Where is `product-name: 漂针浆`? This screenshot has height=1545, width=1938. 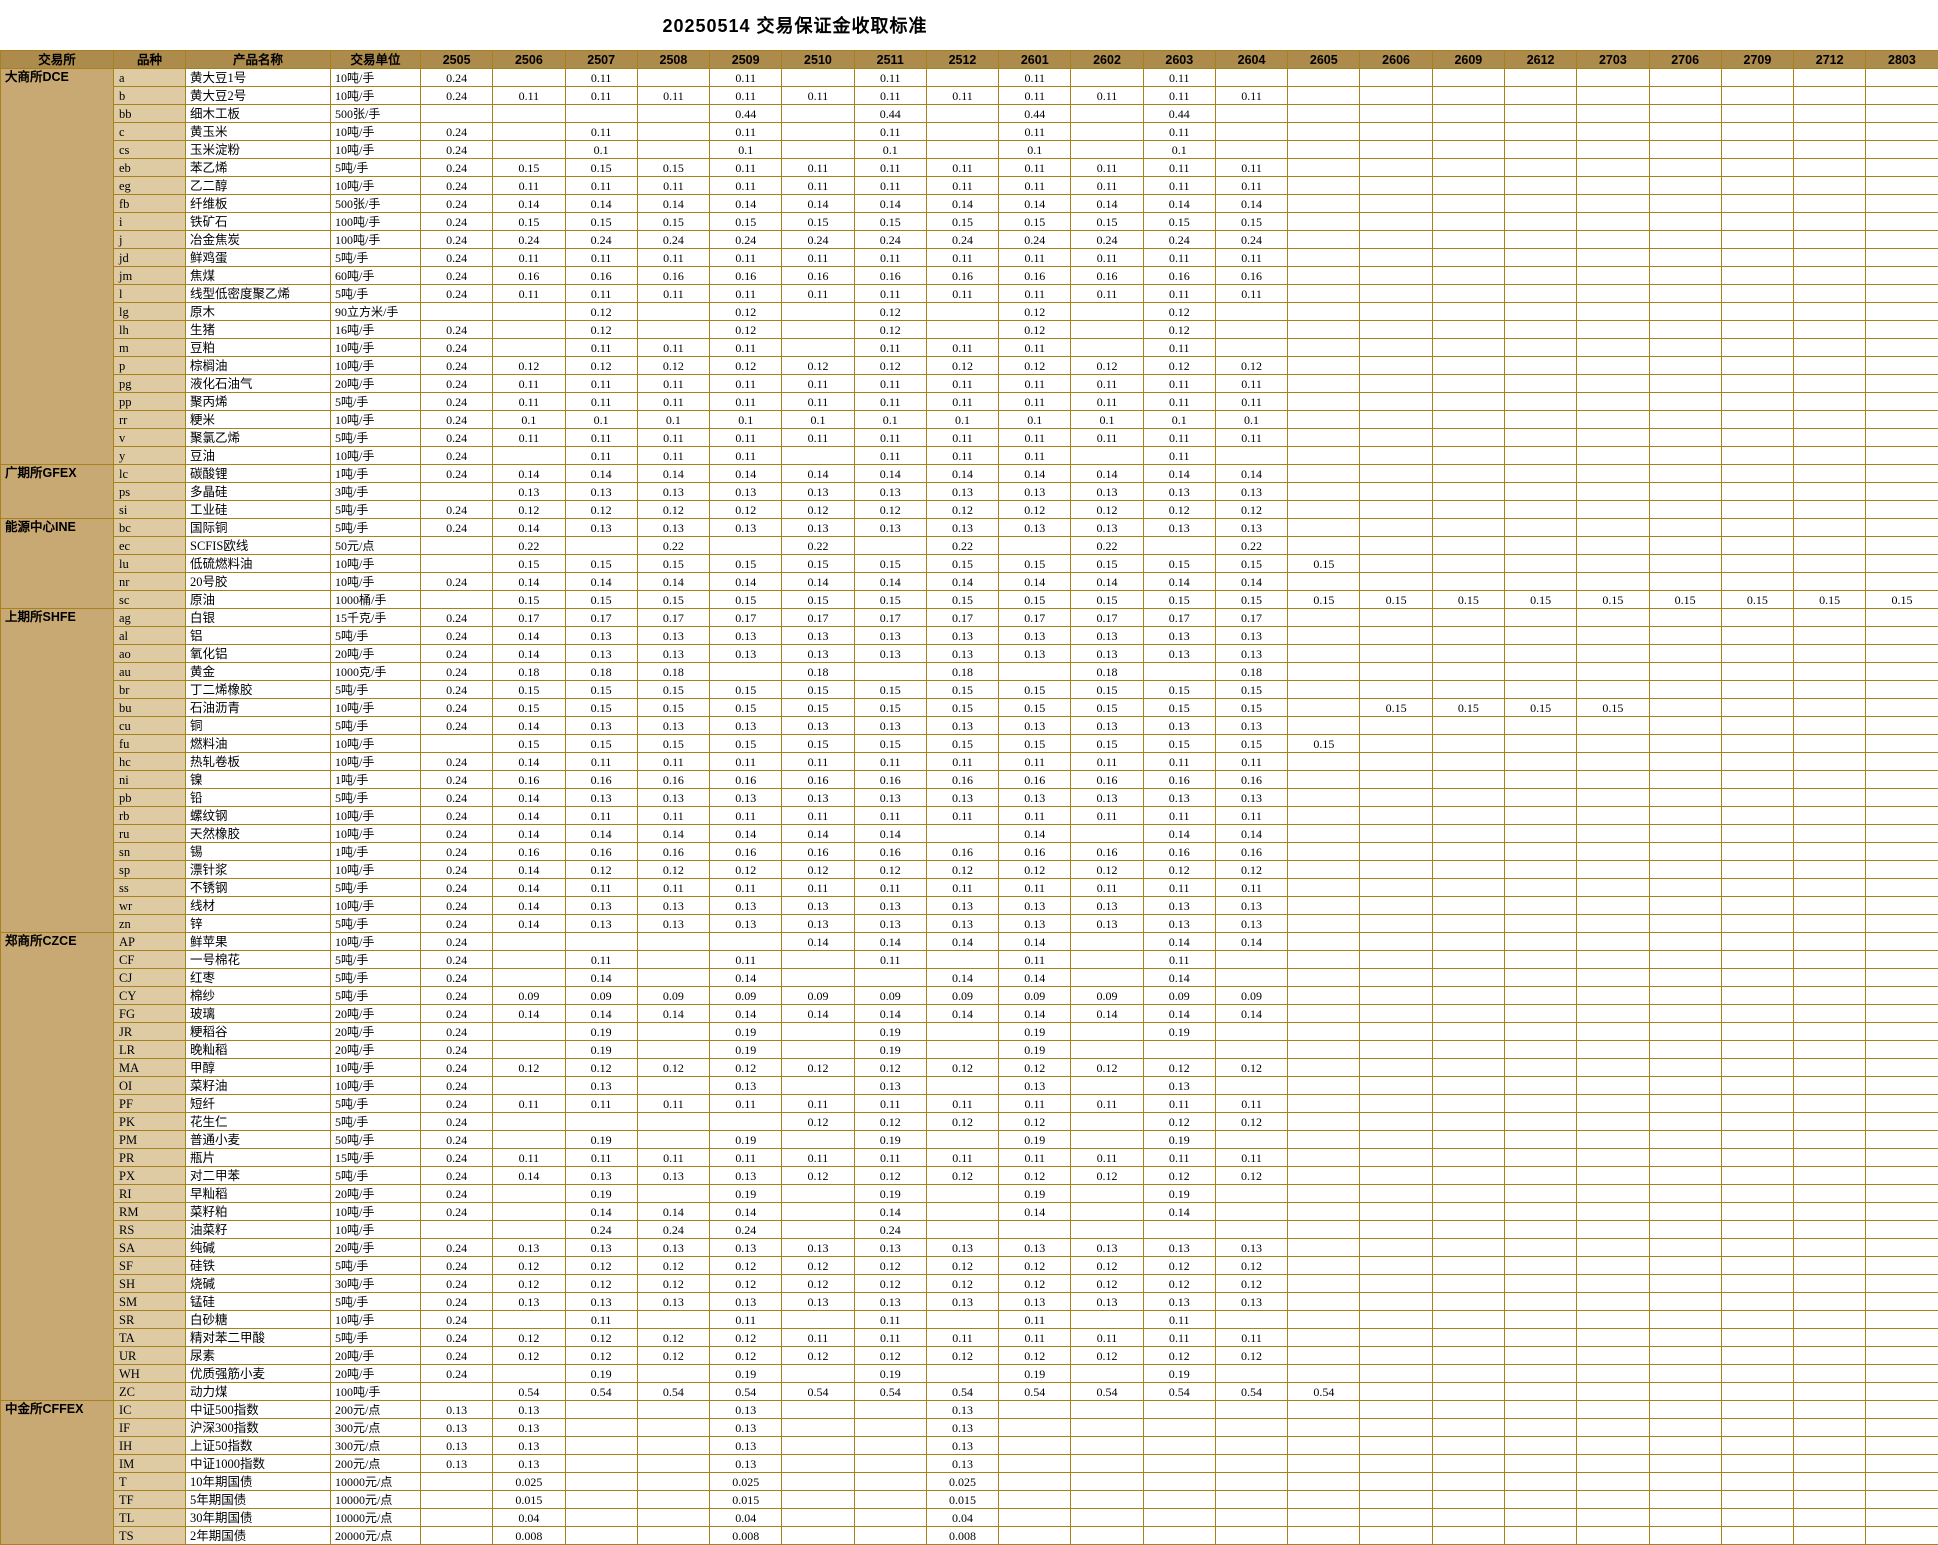 product-name: 漂针浆 is located at coordinates (258, 870).